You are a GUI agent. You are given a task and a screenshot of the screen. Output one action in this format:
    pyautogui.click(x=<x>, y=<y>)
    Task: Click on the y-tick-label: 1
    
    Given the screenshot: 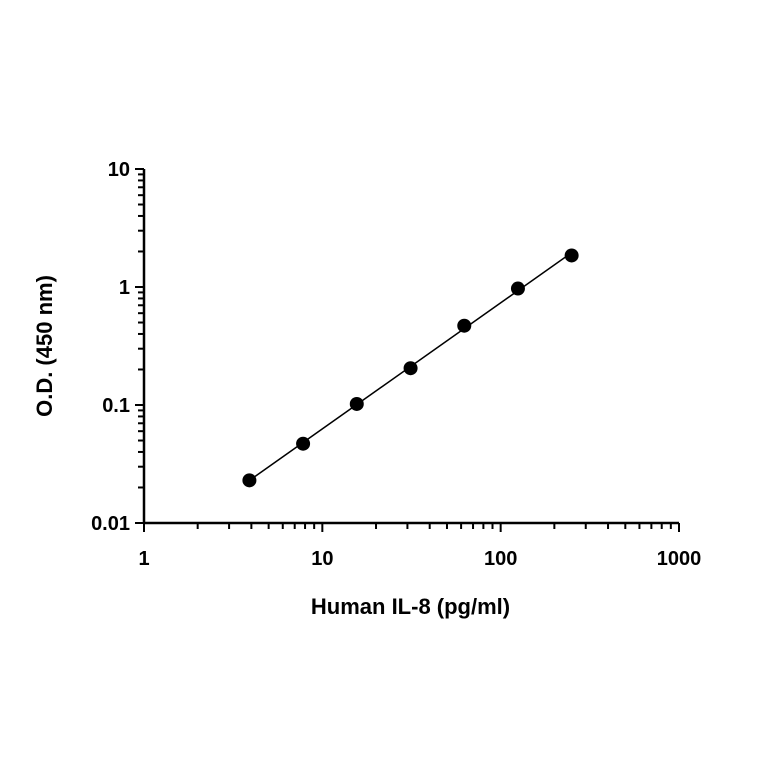 What is the action you would take?
    pyautogui.click(x=124, y=288)
    